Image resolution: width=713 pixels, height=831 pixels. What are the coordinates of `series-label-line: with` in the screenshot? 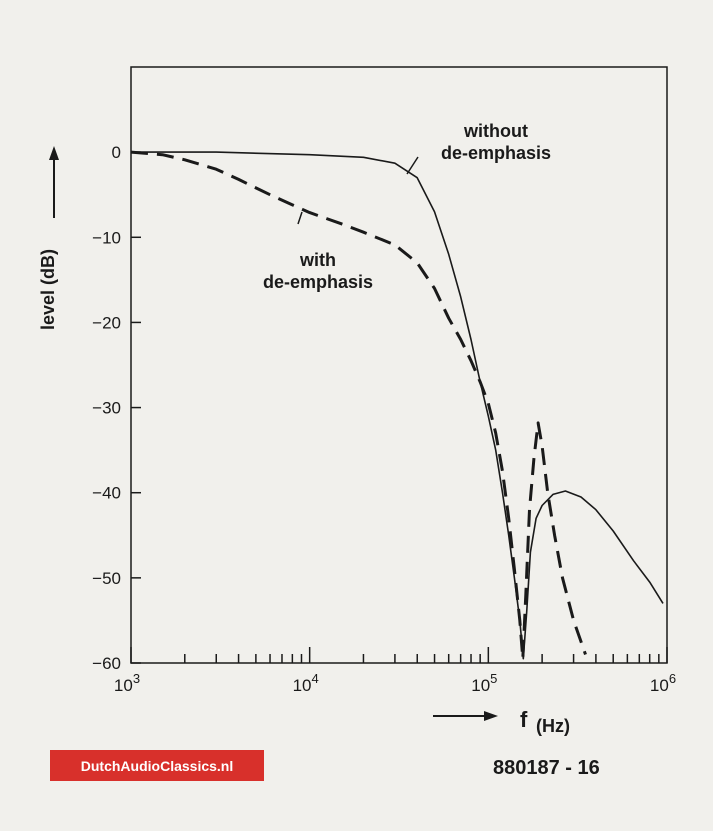 It's located at (317, 260).